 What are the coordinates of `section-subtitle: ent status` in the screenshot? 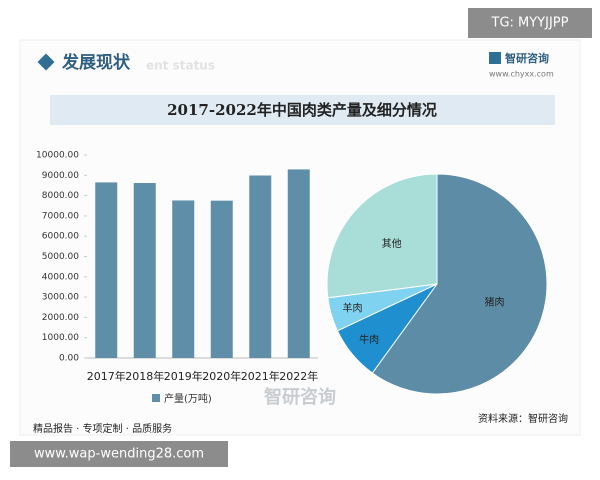 It's located at (180, 66).